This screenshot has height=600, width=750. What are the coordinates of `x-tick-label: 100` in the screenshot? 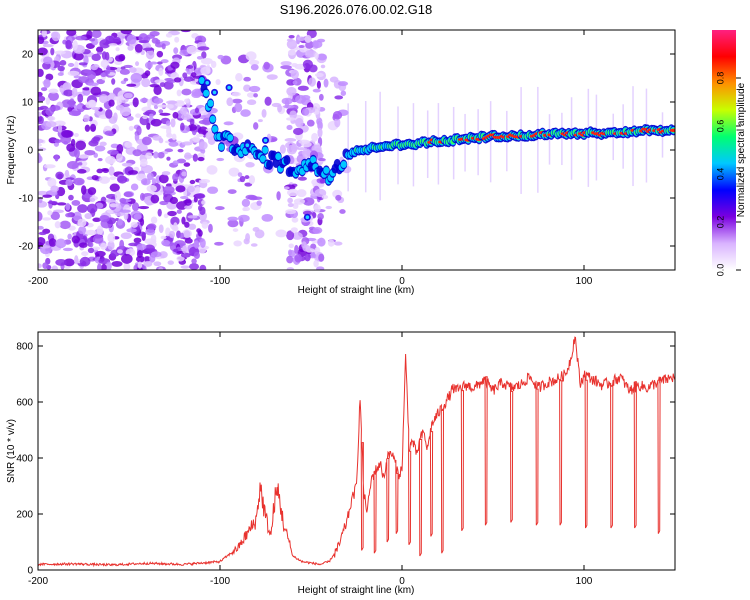 It's located at (584, 581).